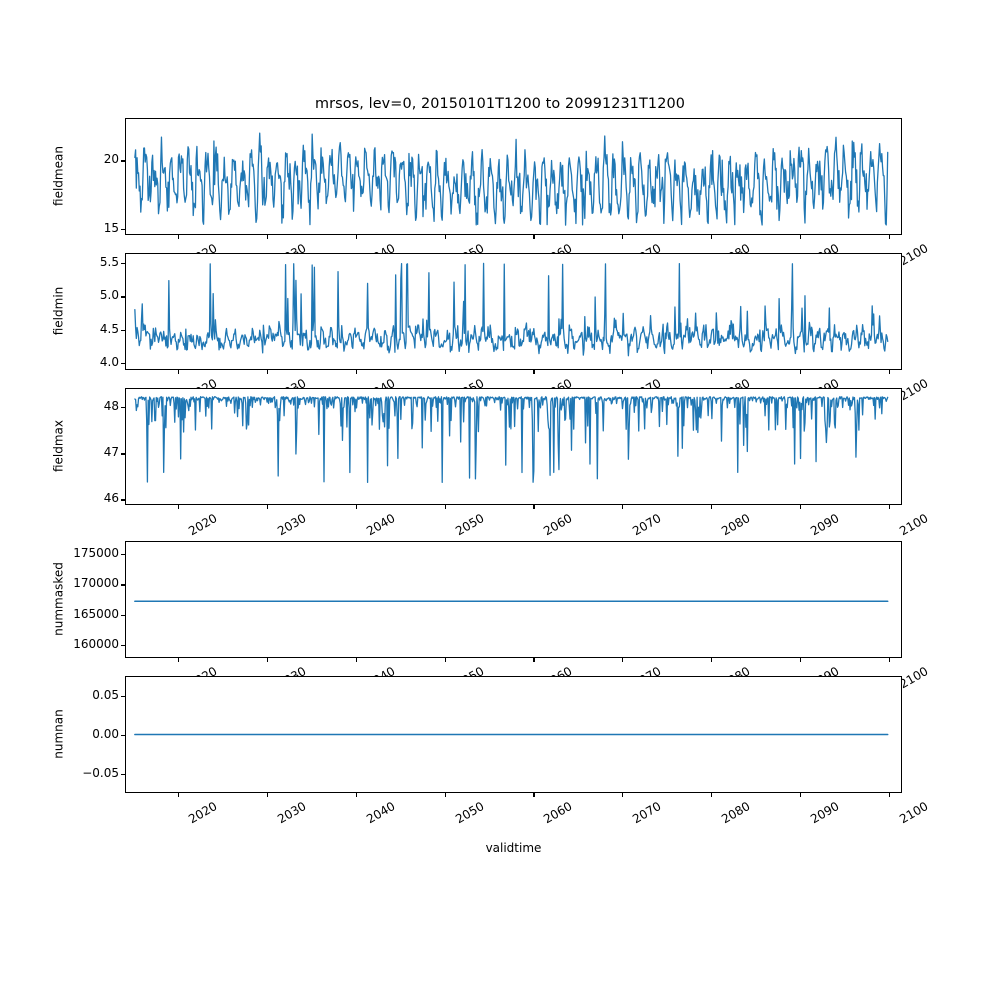  Describe the element at coordinates (96, 583) in the screenshot. I see `y-tick-label: 170000` at that location.